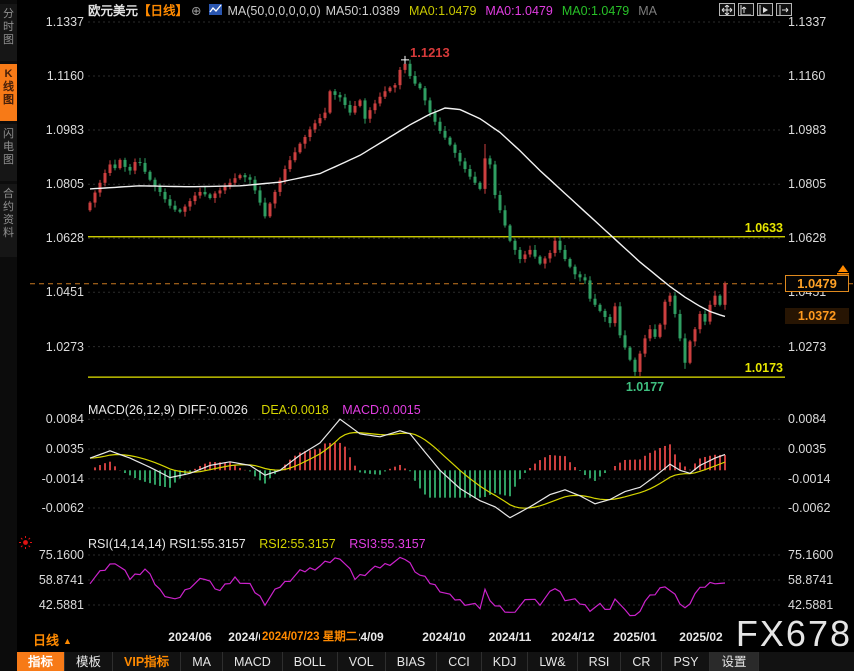 This screenshot has height=671, width=854. I want to click on macd-diff-value: DIFF:0.0026, so click(213, 410).